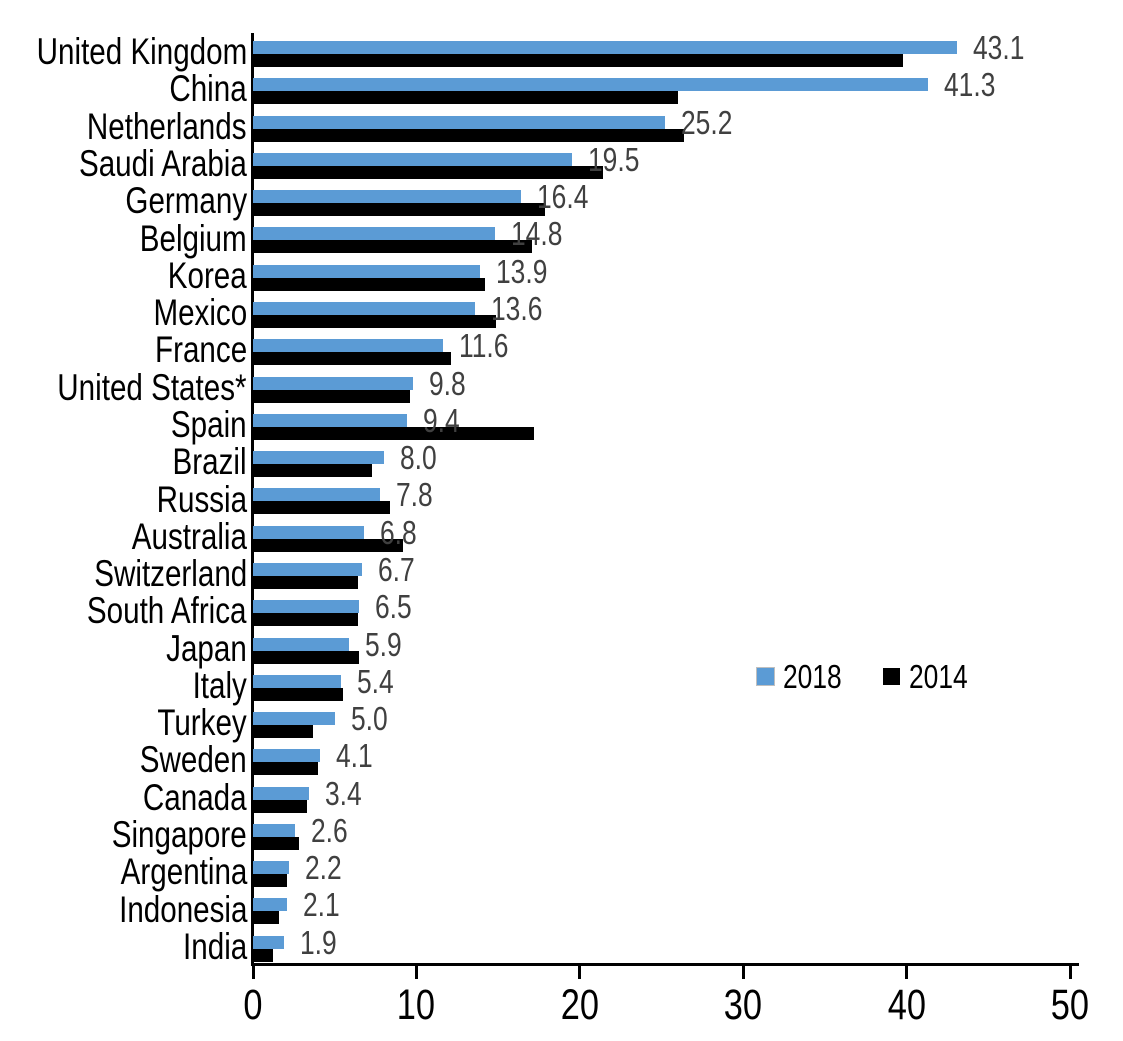  Describe the element at coordinates (561, 610) in the screenshot. I see `chart-row: South Africa 6.5` at that location.